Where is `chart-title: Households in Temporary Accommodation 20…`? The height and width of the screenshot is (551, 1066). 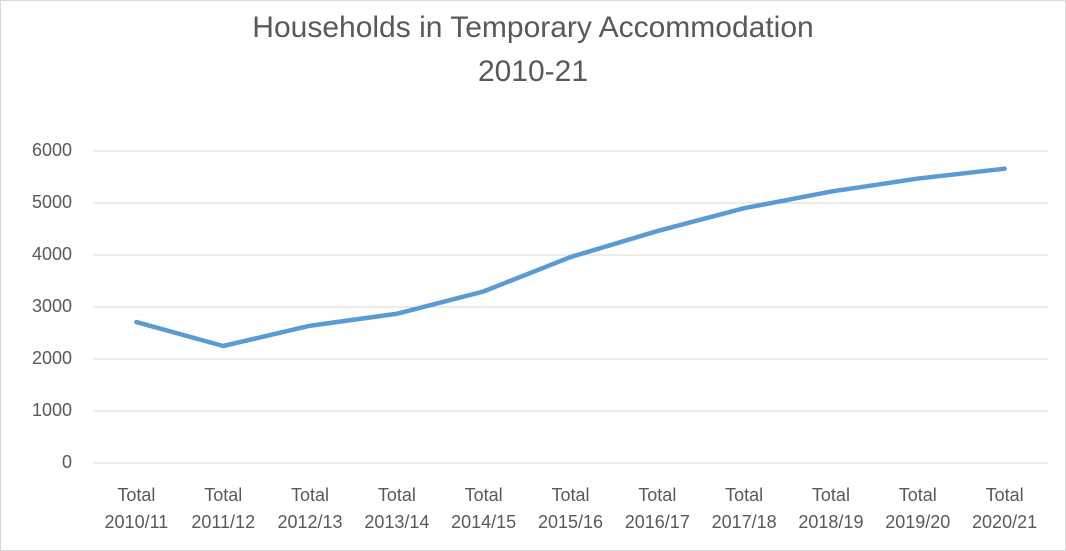
chart-title: Households in Temporary Accommodation 20… is located at coordinates (533, 49).